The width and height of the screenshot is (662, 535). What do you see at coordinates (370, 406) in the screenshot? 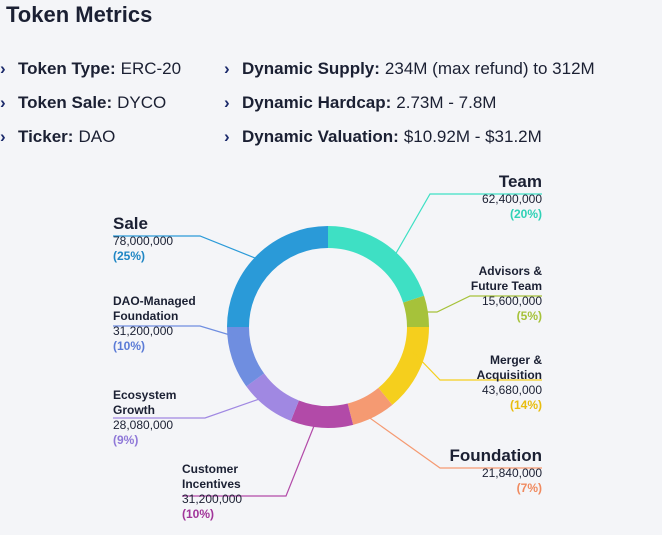
I see `donut-slice-foundation` at bounding box center [370, 406].